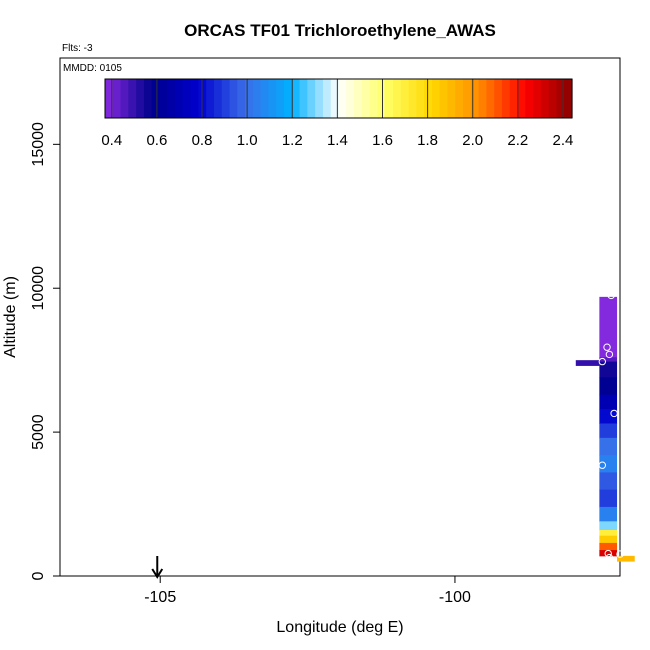  I want to click on colorbar-tick-label: 2.2, so click(517, 140).